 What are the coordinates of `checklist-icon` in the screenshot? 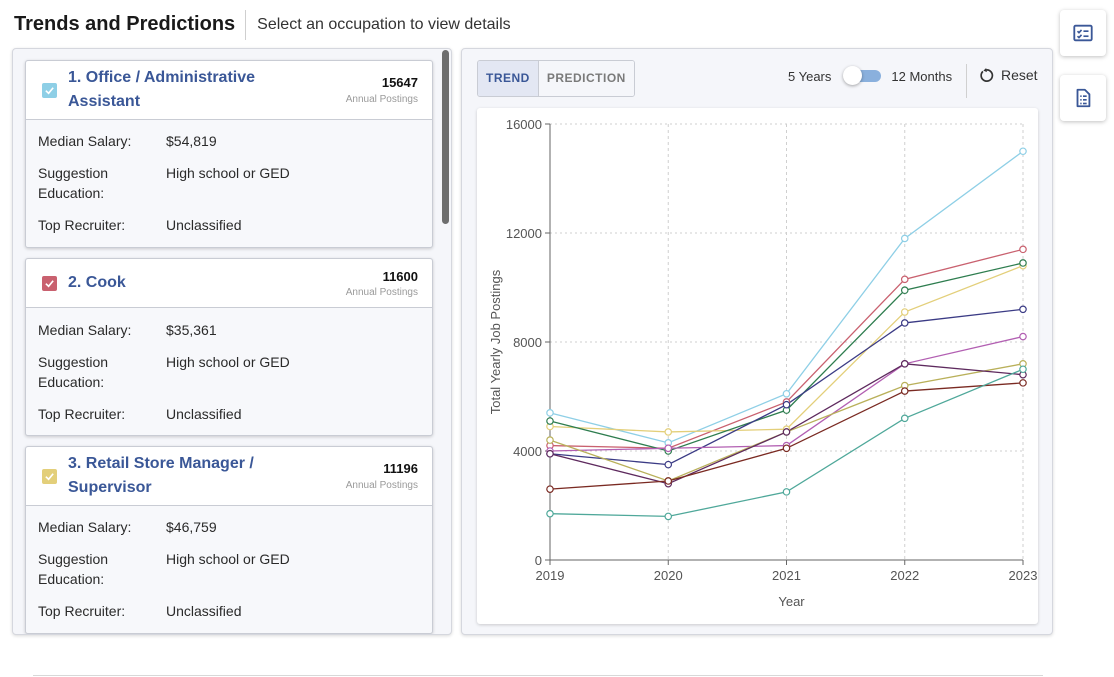 It's located at (1083, 33).